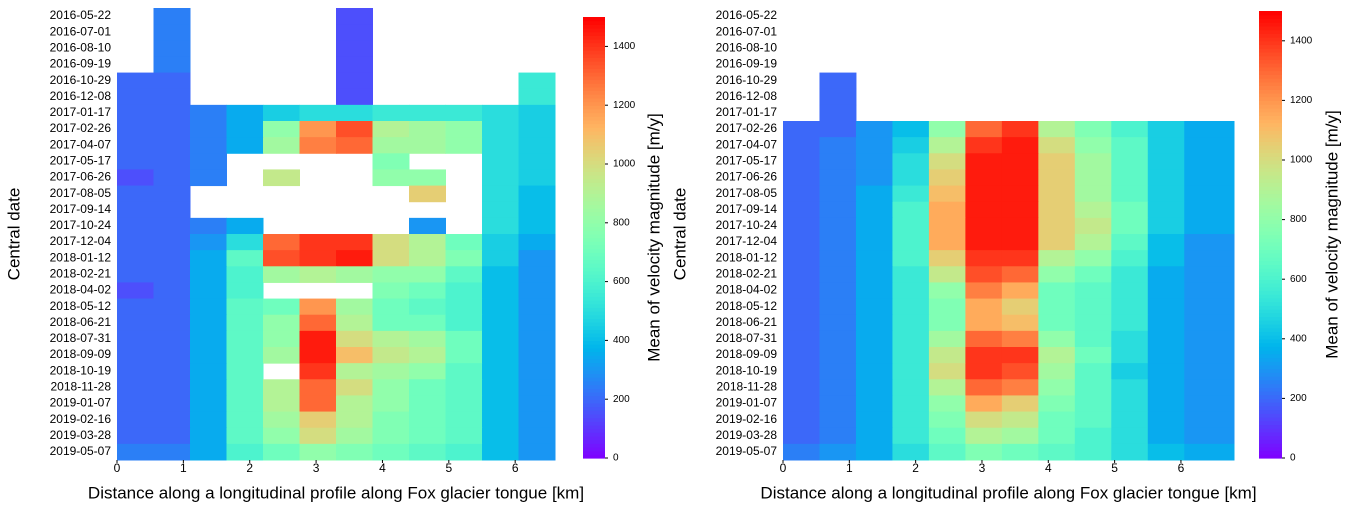  I want to click on x-tick-label: 4, so click(1048, 468).